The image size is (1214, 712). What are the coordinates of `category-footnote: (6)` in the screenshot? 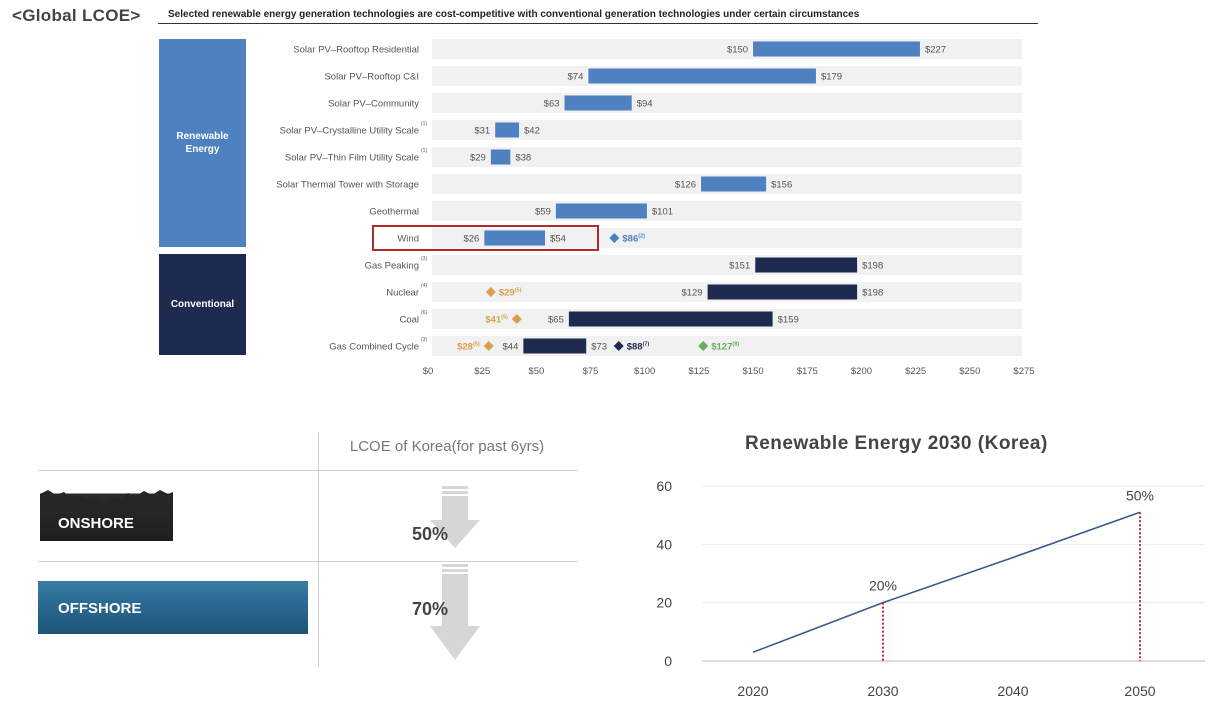 It's located at (424, 313).